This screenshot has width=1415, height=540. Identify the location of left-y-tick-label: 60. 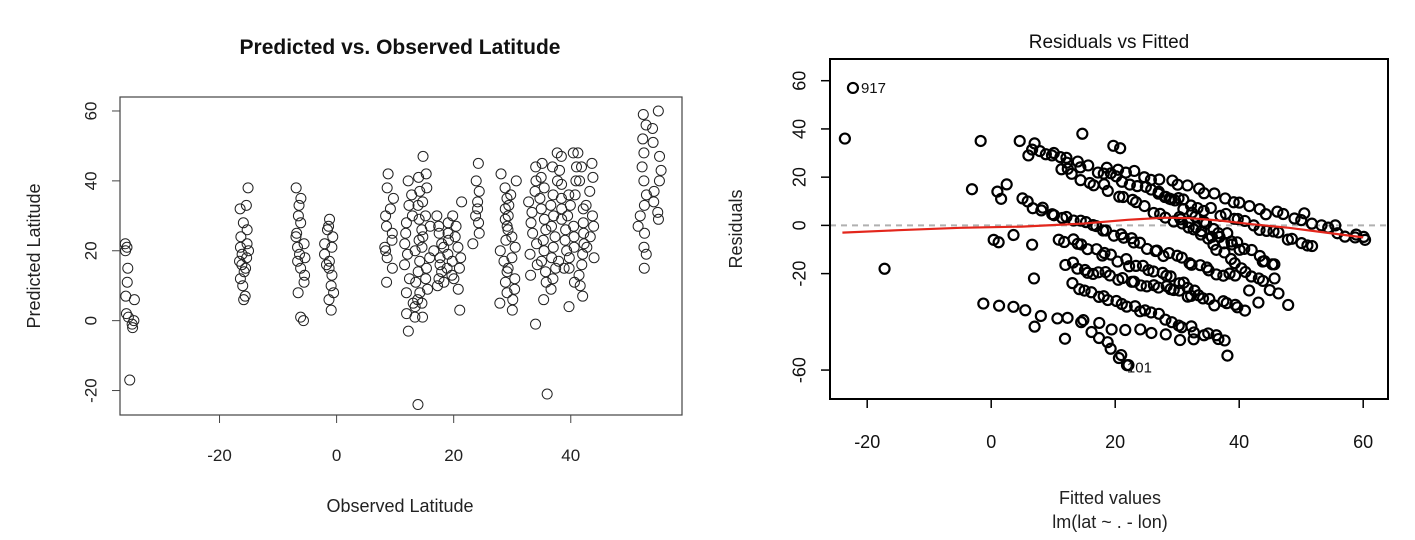
(90, 111).